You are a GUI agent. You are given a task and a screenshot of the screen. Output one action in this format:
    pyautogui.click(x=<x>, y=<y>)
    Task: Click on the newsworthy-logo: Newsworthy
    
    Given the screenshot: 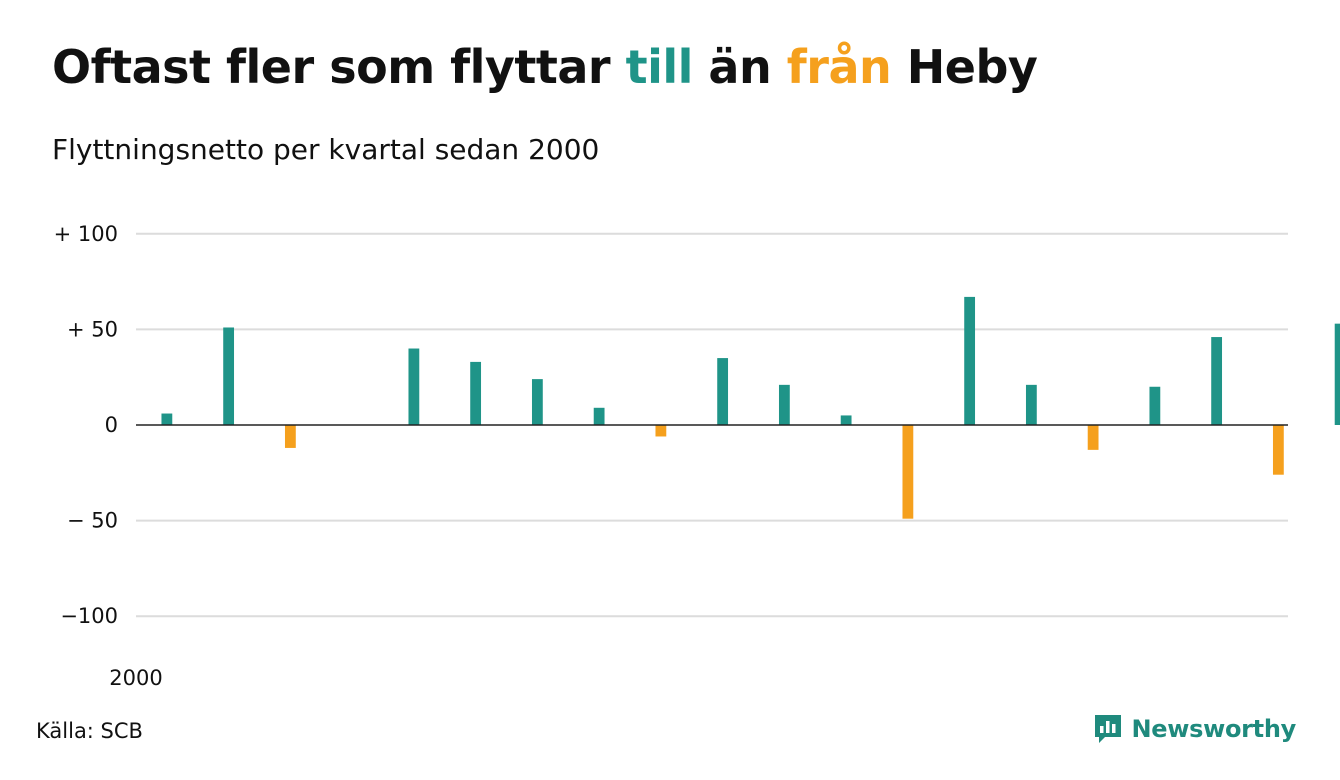 What is the action you would take?
    pyautogui.click(x=1194, y=729)
    